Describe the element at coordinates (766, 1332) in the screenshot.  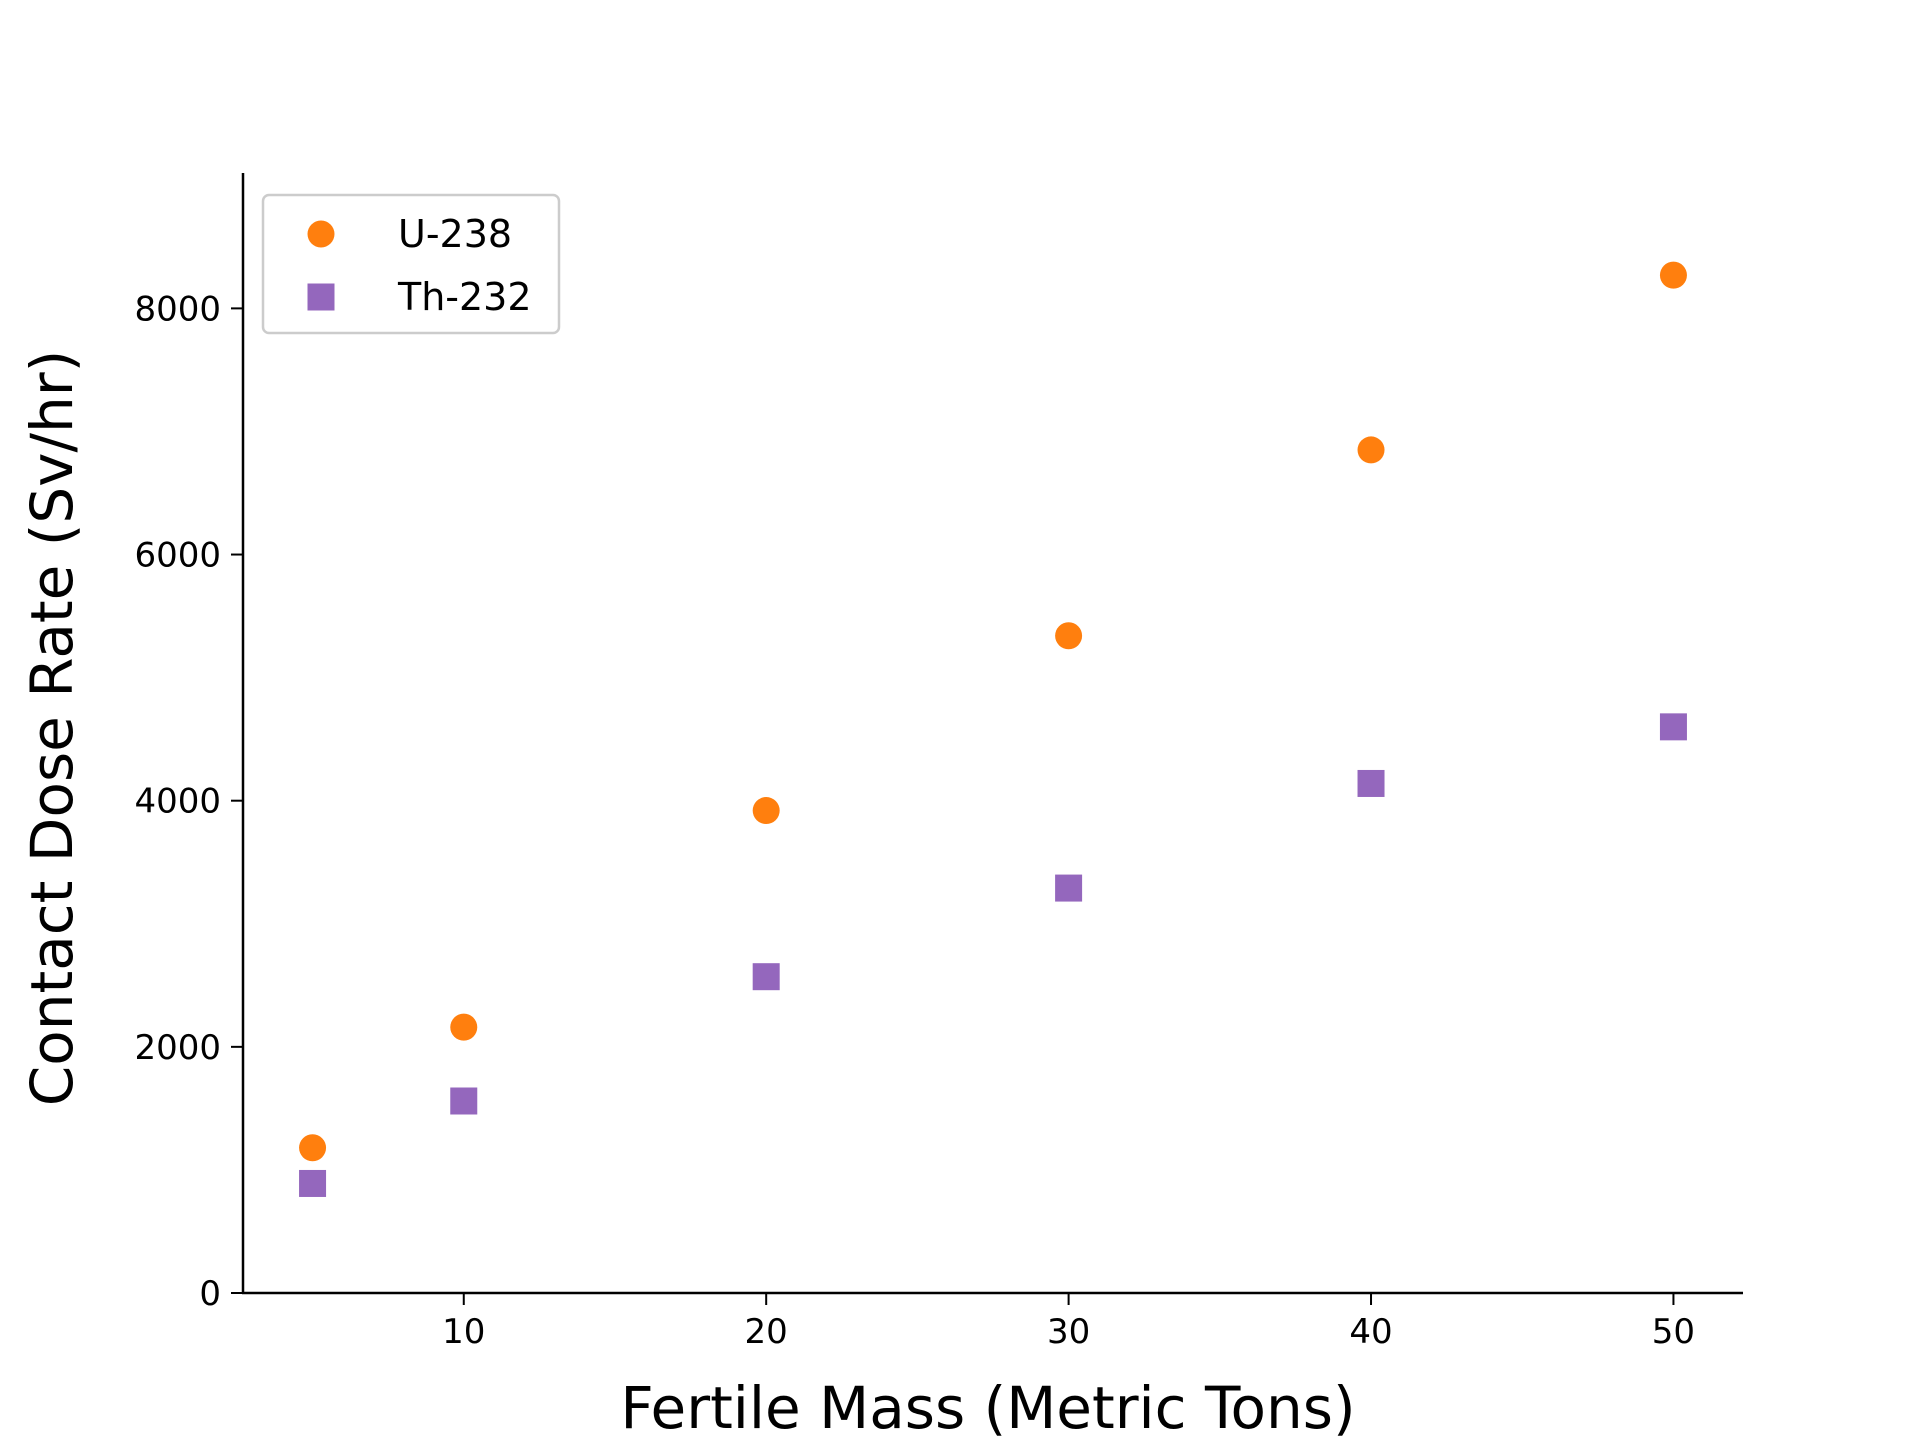
I see `x-tick-label: 20` at that location.